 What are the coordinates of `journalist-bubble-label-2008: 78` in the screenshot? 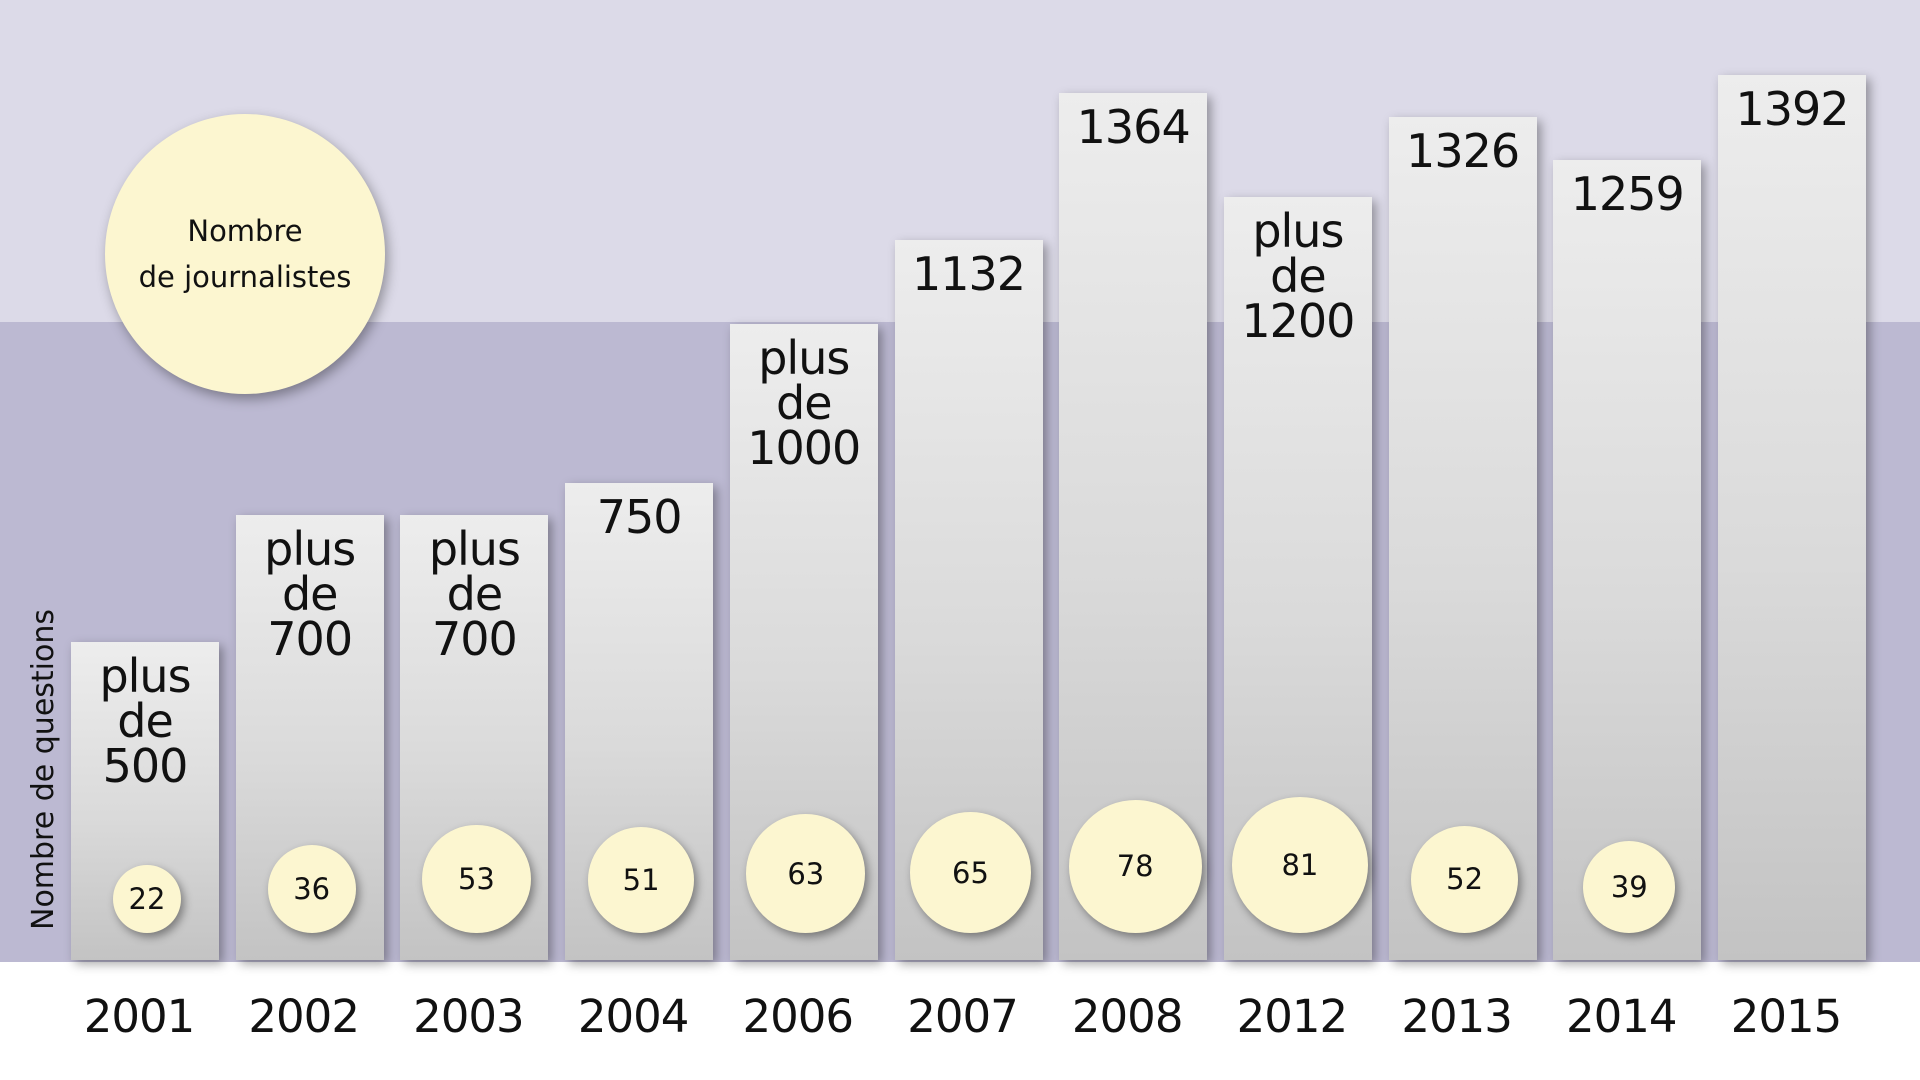 It's located at (1135, 866).